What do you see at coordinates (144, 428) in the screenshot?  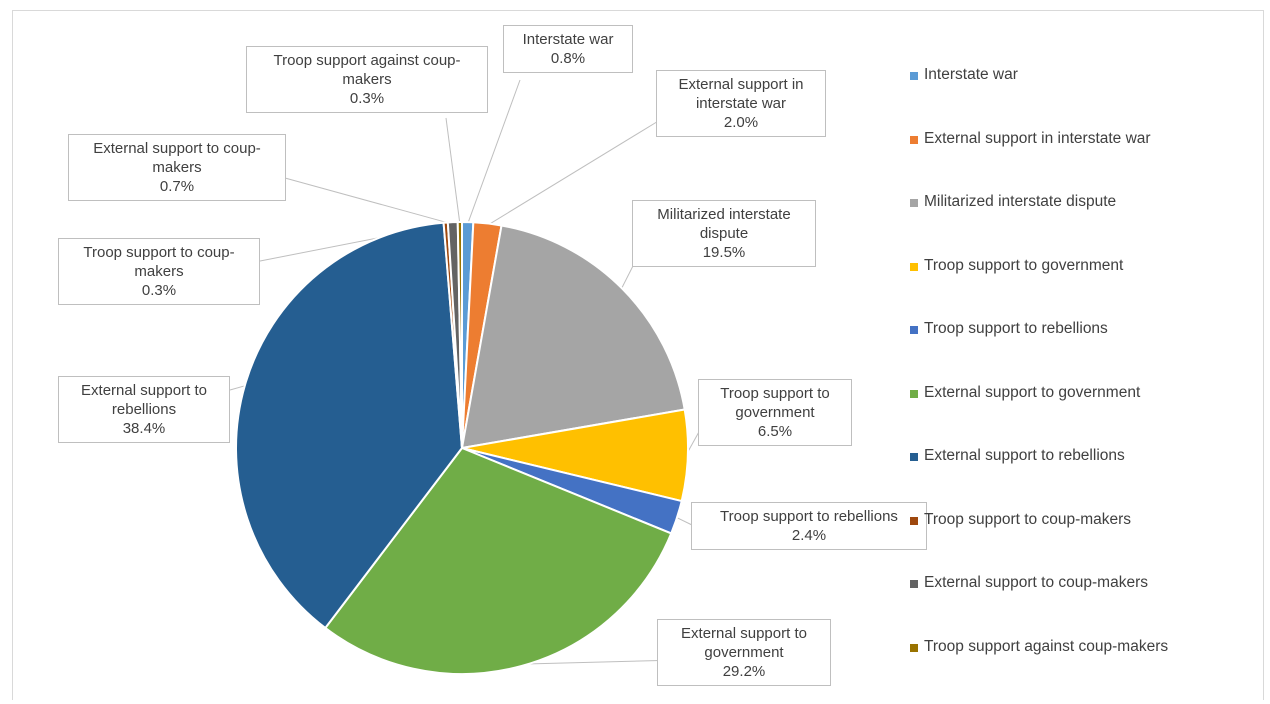 I see `data-label-percent: 38.4%` at bounding box center [144, 428].